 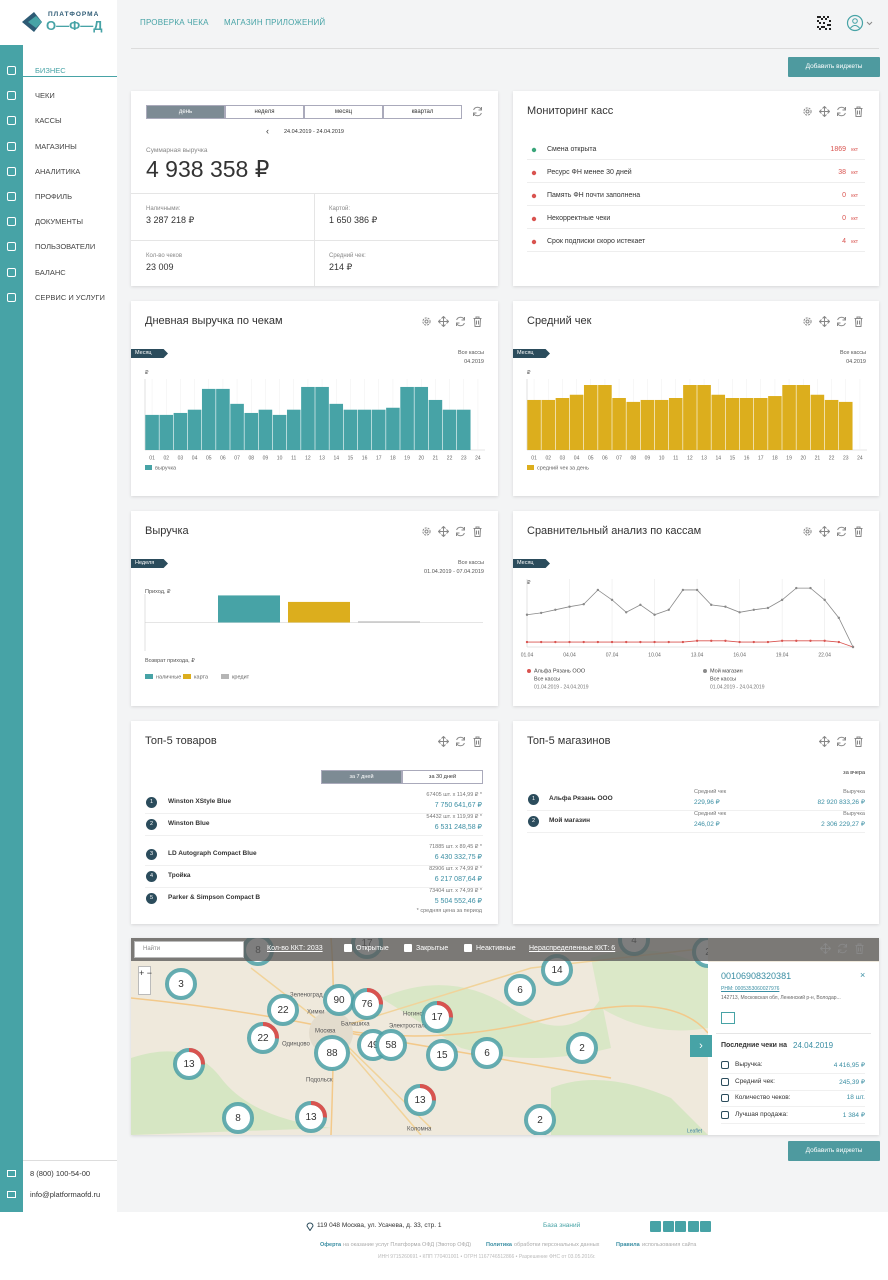 What do you see at coordinates (170, 220) in the screenshot?
I see `metric-value: 3 287 218 ₽` at bounding box center [170, 220].